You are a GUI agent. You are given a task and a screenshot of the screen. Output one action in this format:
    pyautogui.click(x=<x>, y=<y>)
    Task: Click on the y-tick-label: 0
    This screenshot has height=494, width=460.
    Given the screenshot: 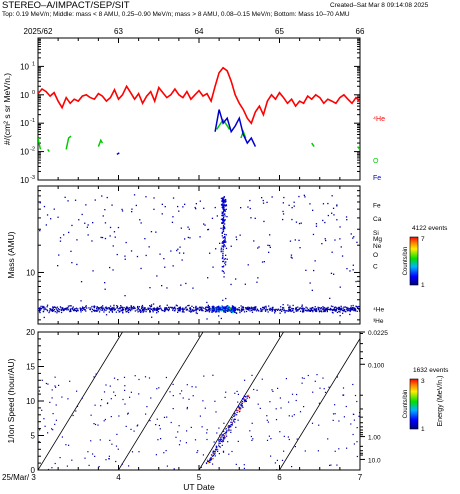 What is the action you would take?
    pyautogui.click(x=33, y=470)
    